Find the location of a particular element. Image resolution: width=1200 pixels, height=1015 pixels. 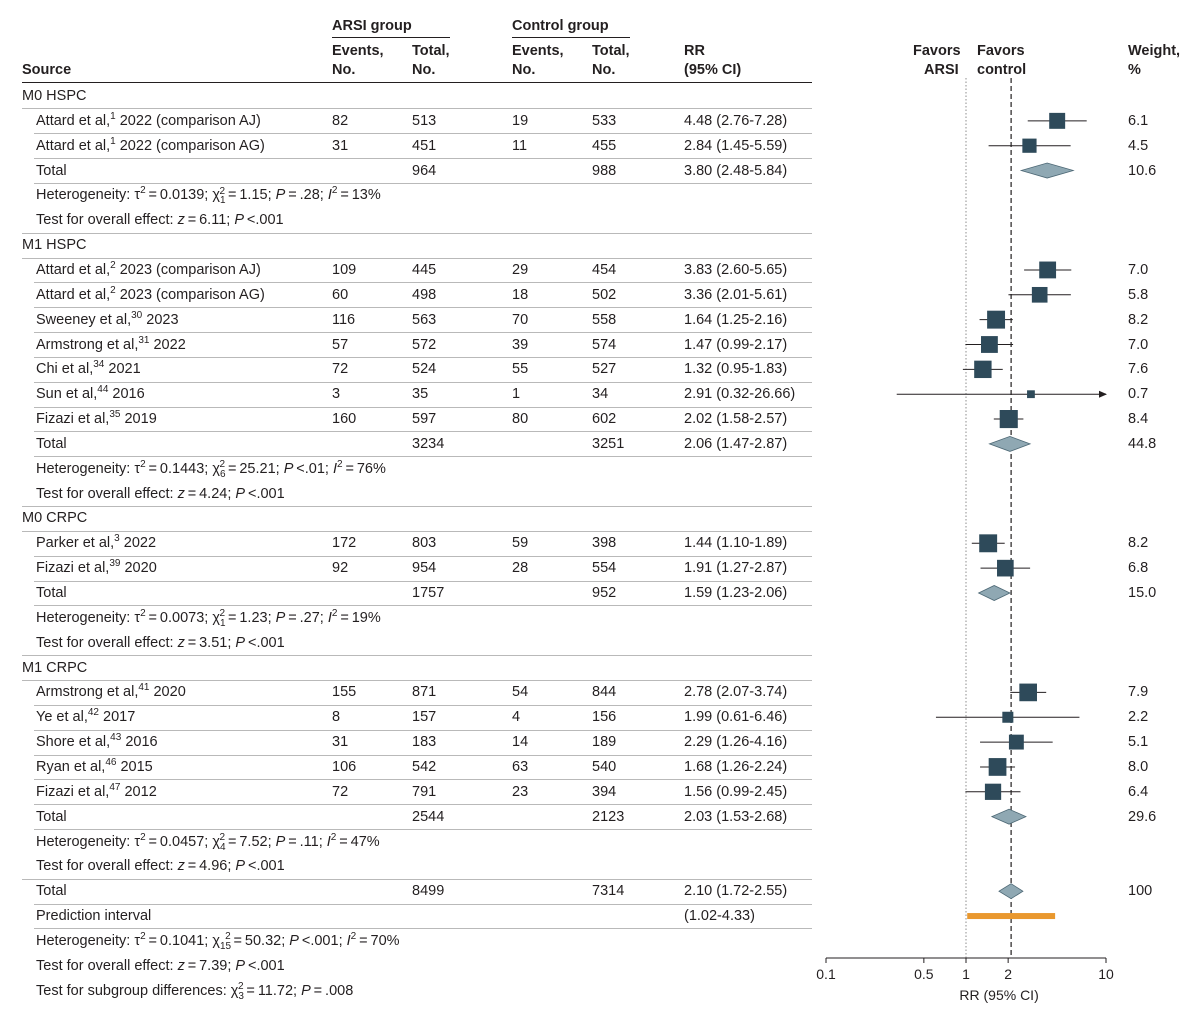

ci-arrow is located at coordinates (1103, 394).